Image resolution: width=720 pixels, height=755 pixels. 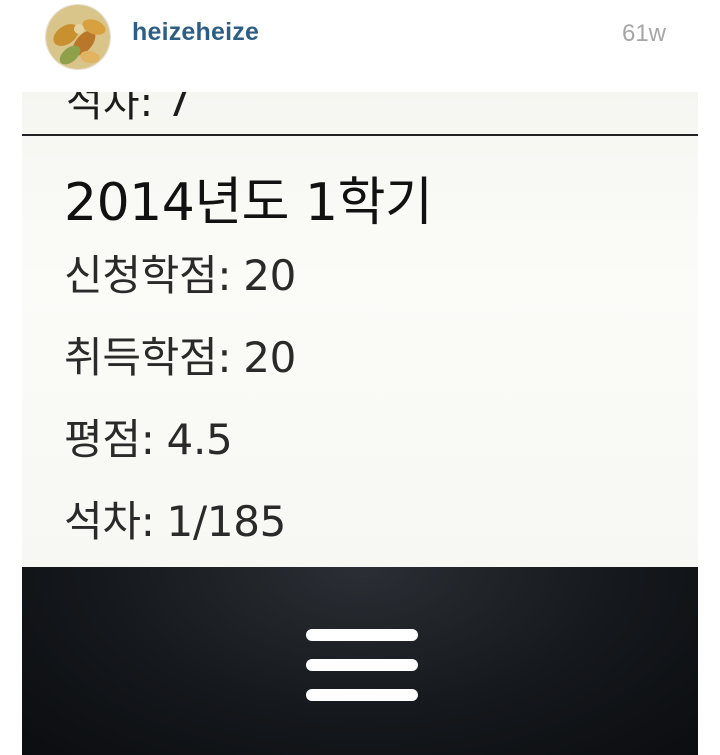 What do you see at coordinates (141, 357) in the screenshot?
I see `stat-label: 취득학점` at bounding box center [141, 357].